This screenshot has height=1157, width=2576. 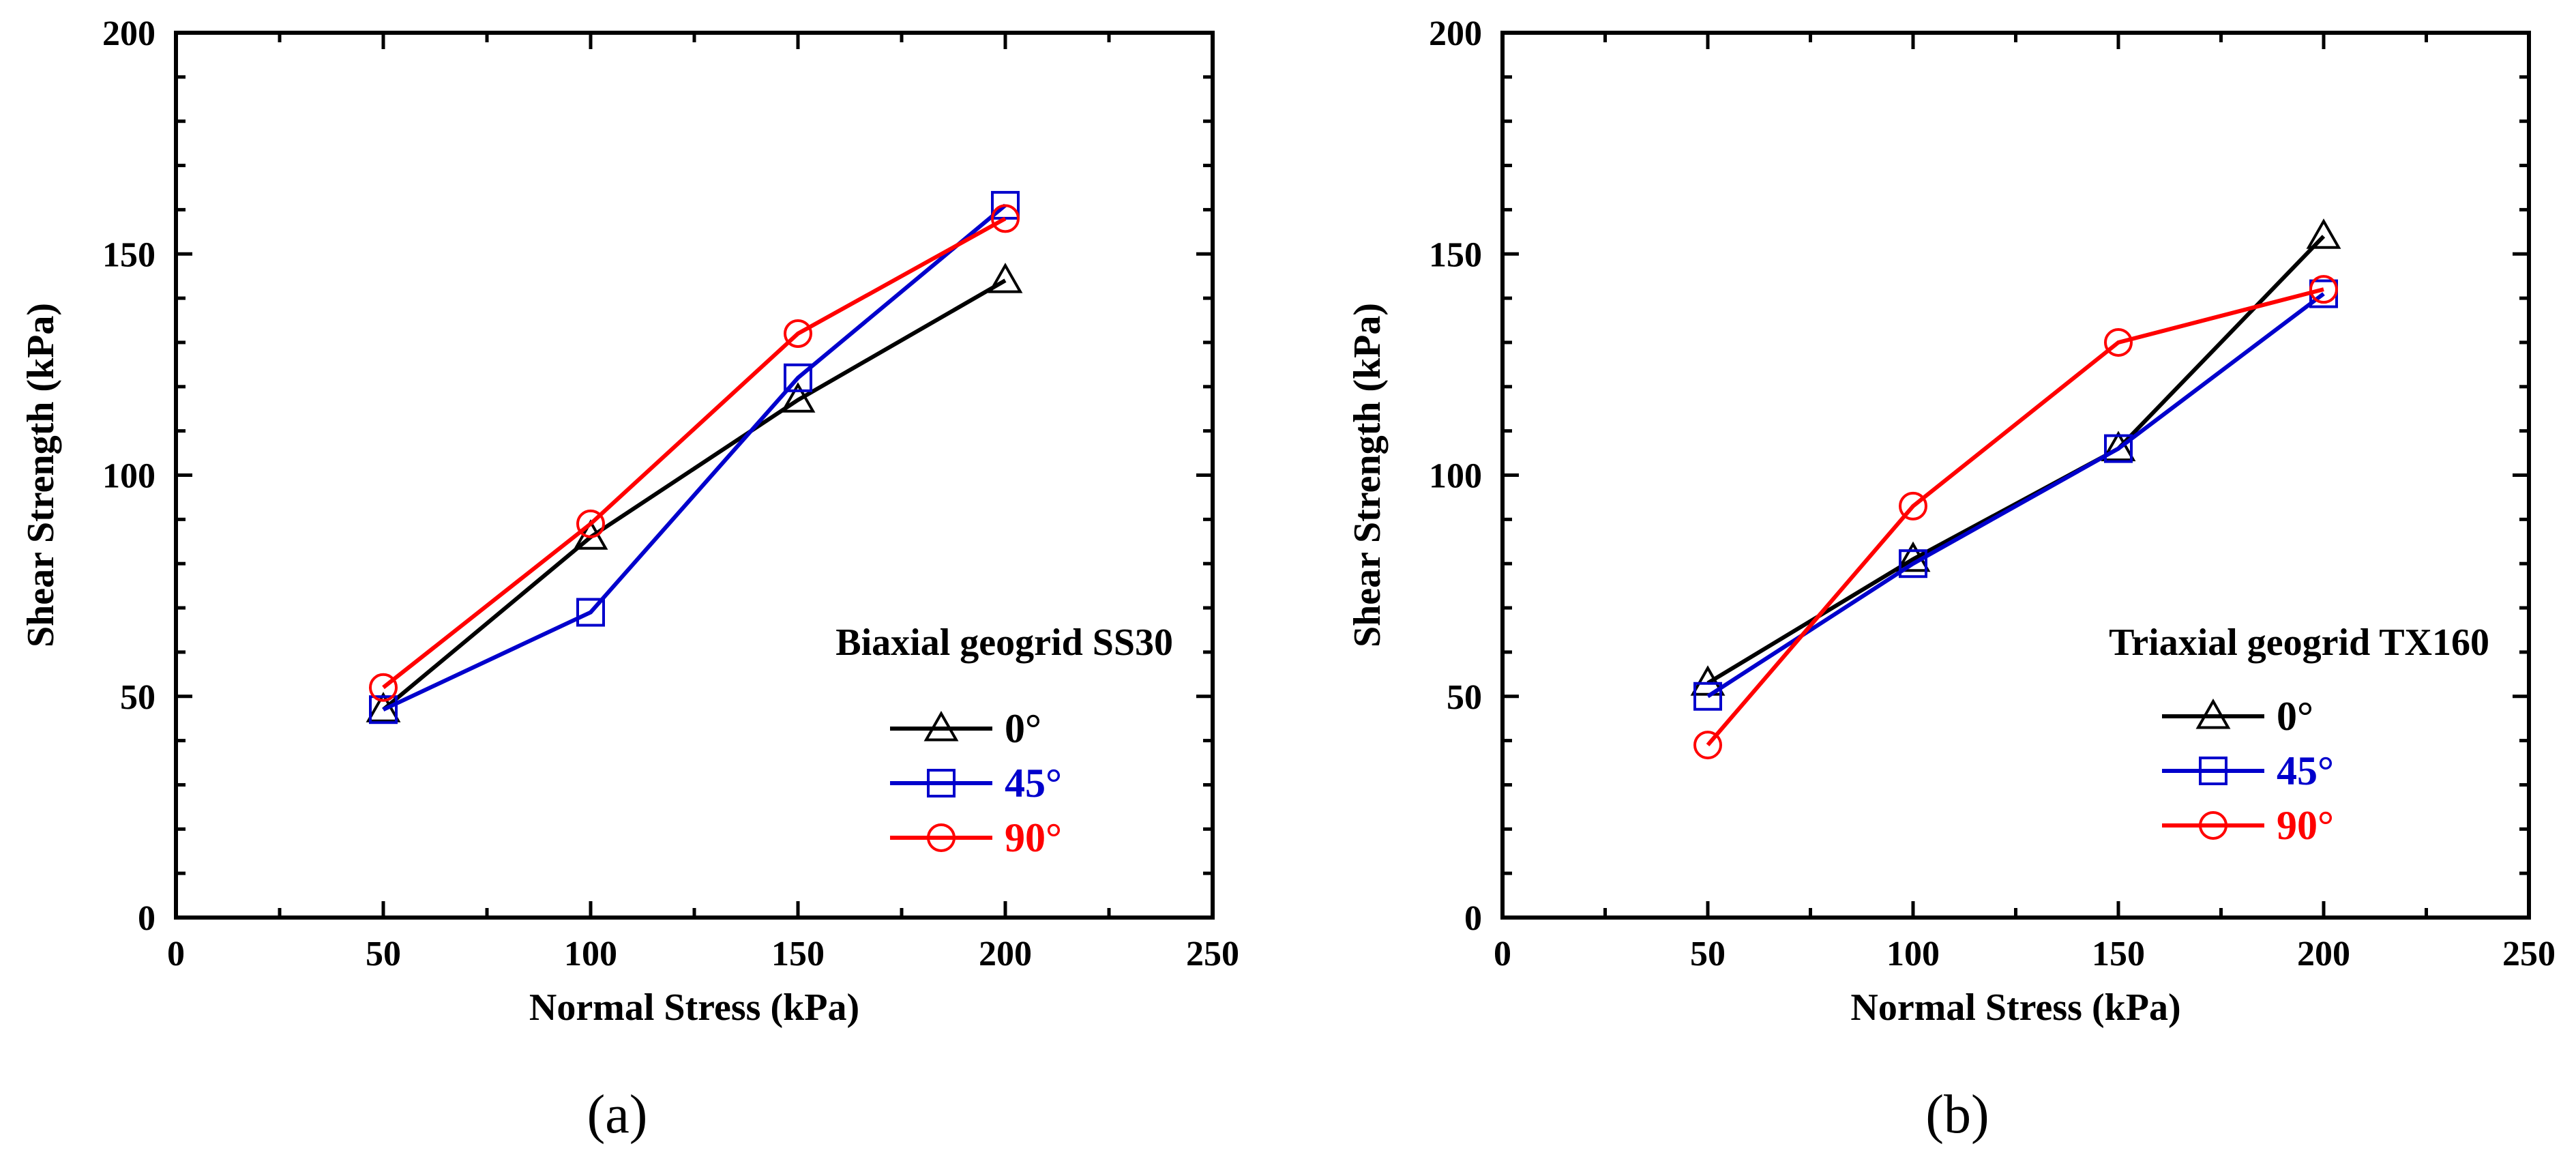 I want to click on panel-label: (a), so click(x=617, y=1115).